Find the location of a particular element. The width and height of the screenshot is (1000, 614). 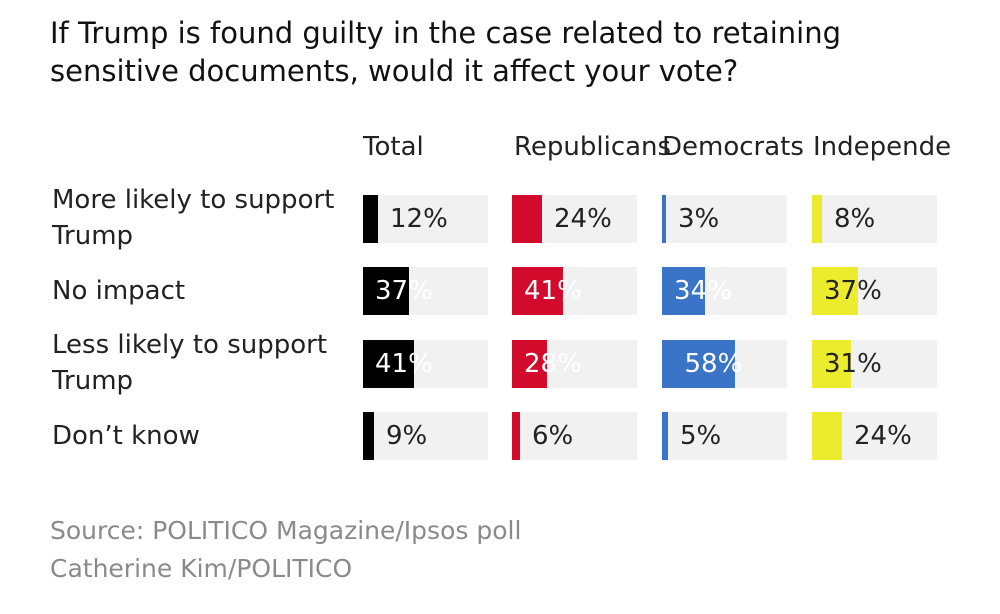

row-label-1: More likely to support Trump is located at coordinates (193, 218).